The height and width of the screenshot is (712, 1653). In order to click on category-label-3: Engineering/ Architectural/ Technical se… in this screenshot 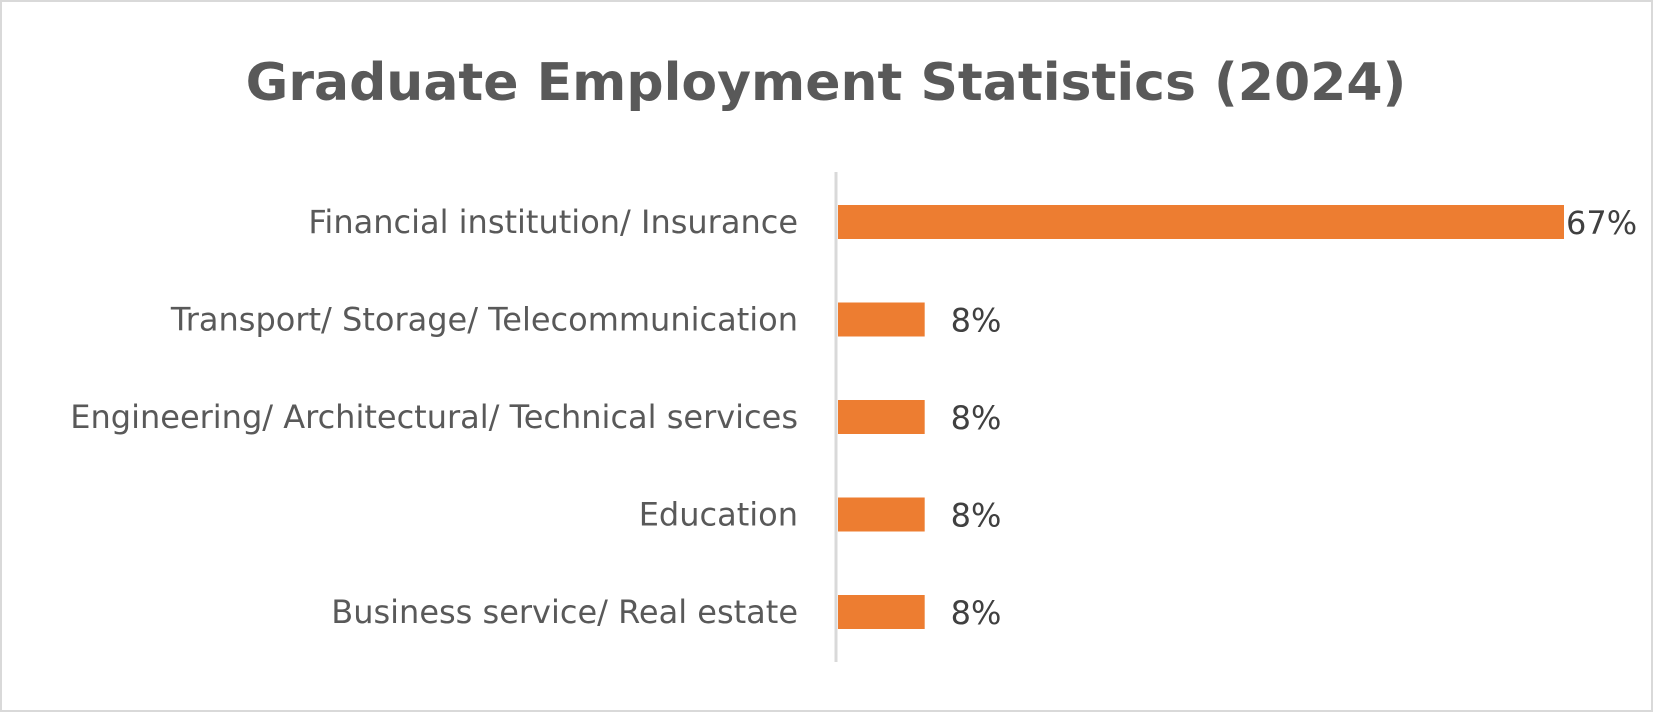, I will do `click(434, 417)`.